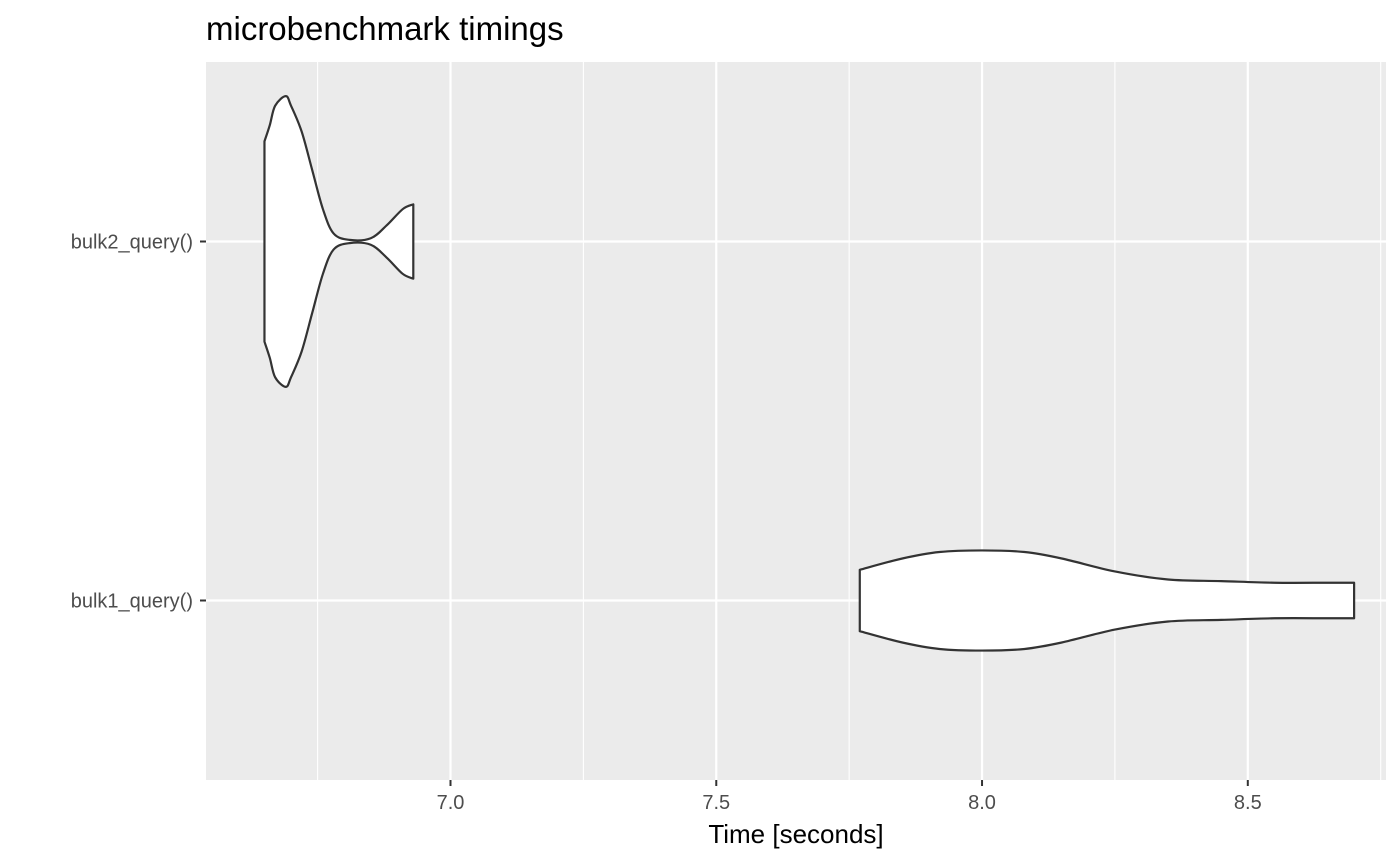 The image size is (1400, 865). Describe the element at coordinates (1248, 803) in the screenshot. I see `x-tick-label: 8.5` at that location.